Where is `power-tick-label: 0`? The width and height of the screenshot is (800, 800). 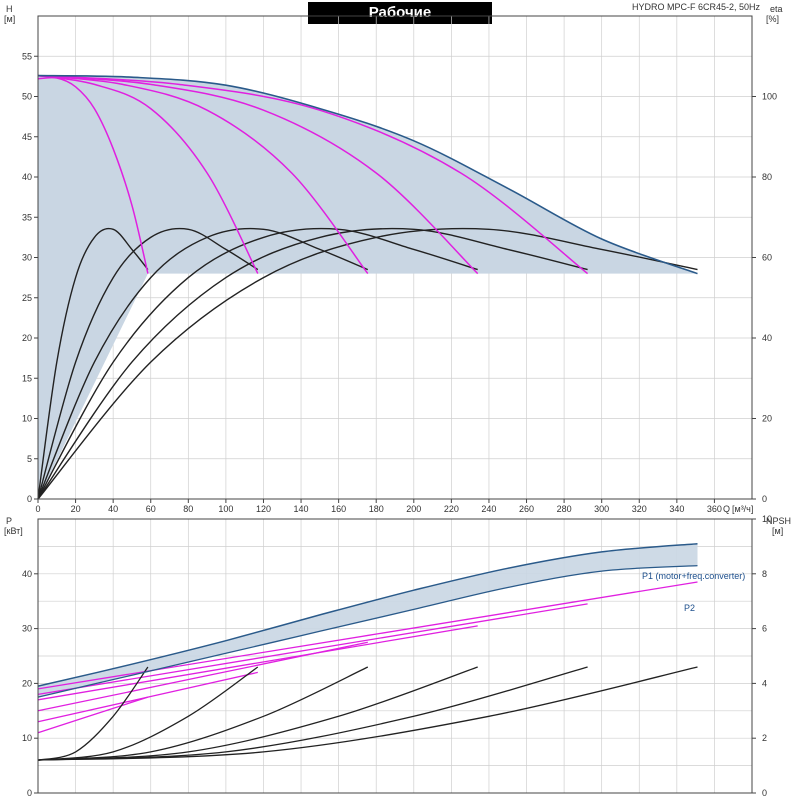 power-tick-label: 0 is located at coordinates (29, 793).